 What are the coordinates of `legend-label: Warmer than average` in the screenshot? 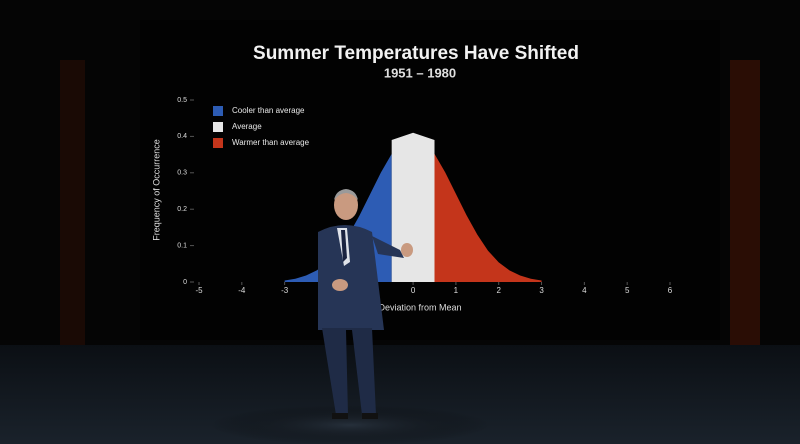 It's located at (271, 142).